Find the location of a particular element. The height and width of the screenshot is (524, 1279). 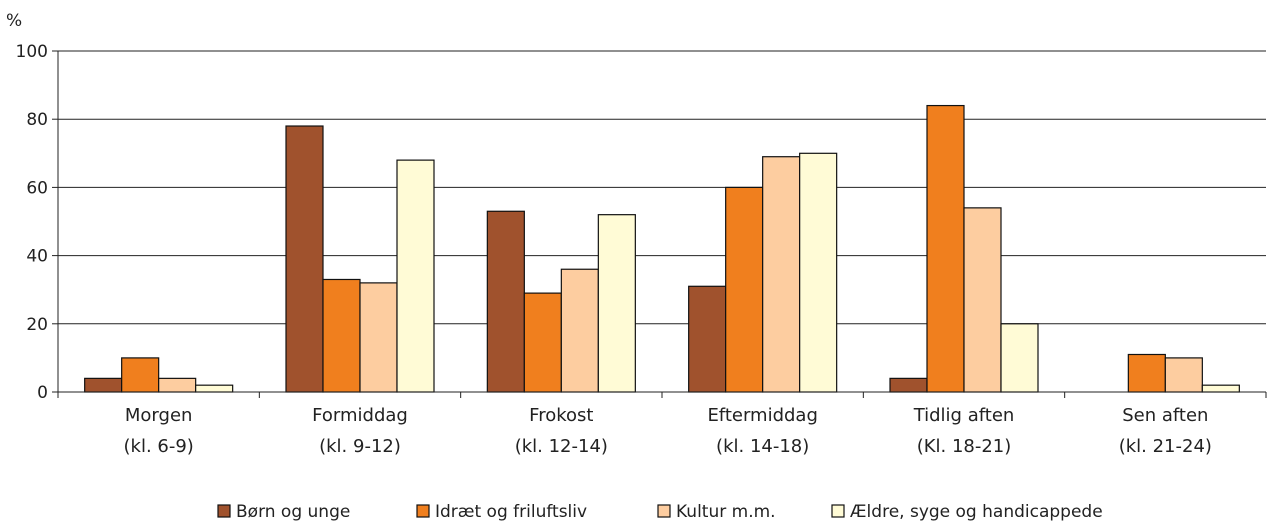

x-category-sublabel-3: (kl. 14-18) is located at coordinates (762, 446).